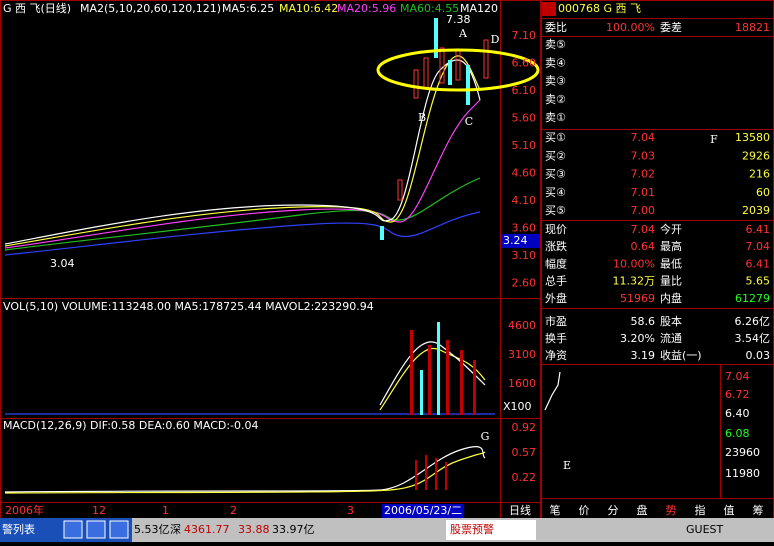 This screenshot has width=774, height=546. Describe the element at coordinates (18, 529) in the screenshot. I see `window-title: 警列表` at that location.